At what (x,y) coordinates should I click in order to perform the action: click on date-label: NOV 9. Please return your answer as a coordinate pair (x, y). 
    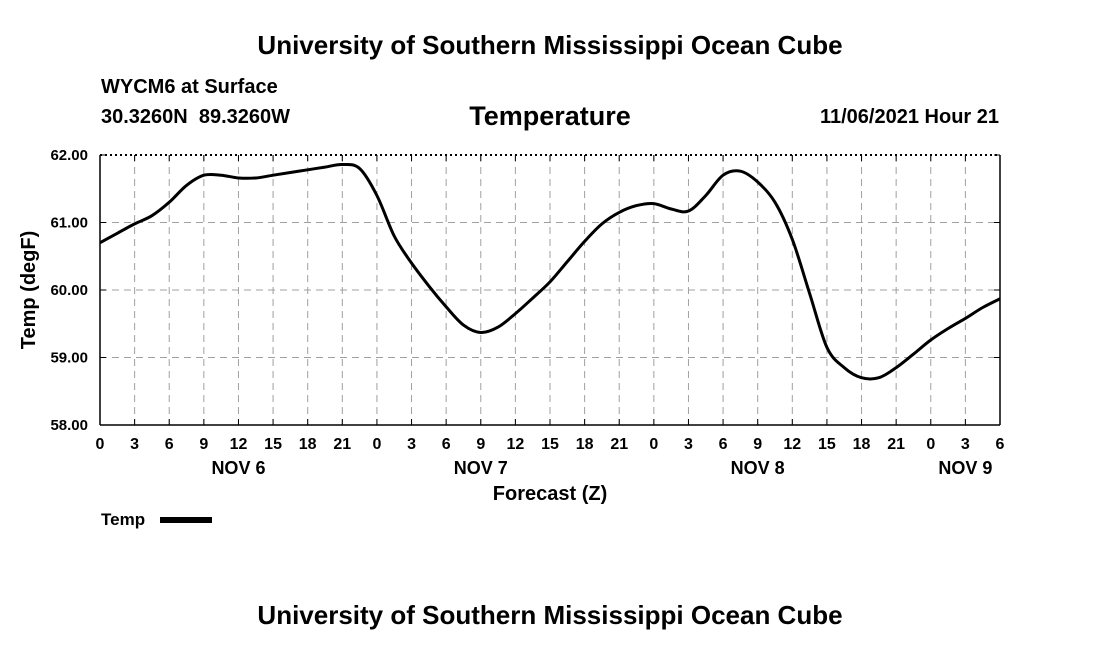
    Looking at the image, I should click on (965, 468).